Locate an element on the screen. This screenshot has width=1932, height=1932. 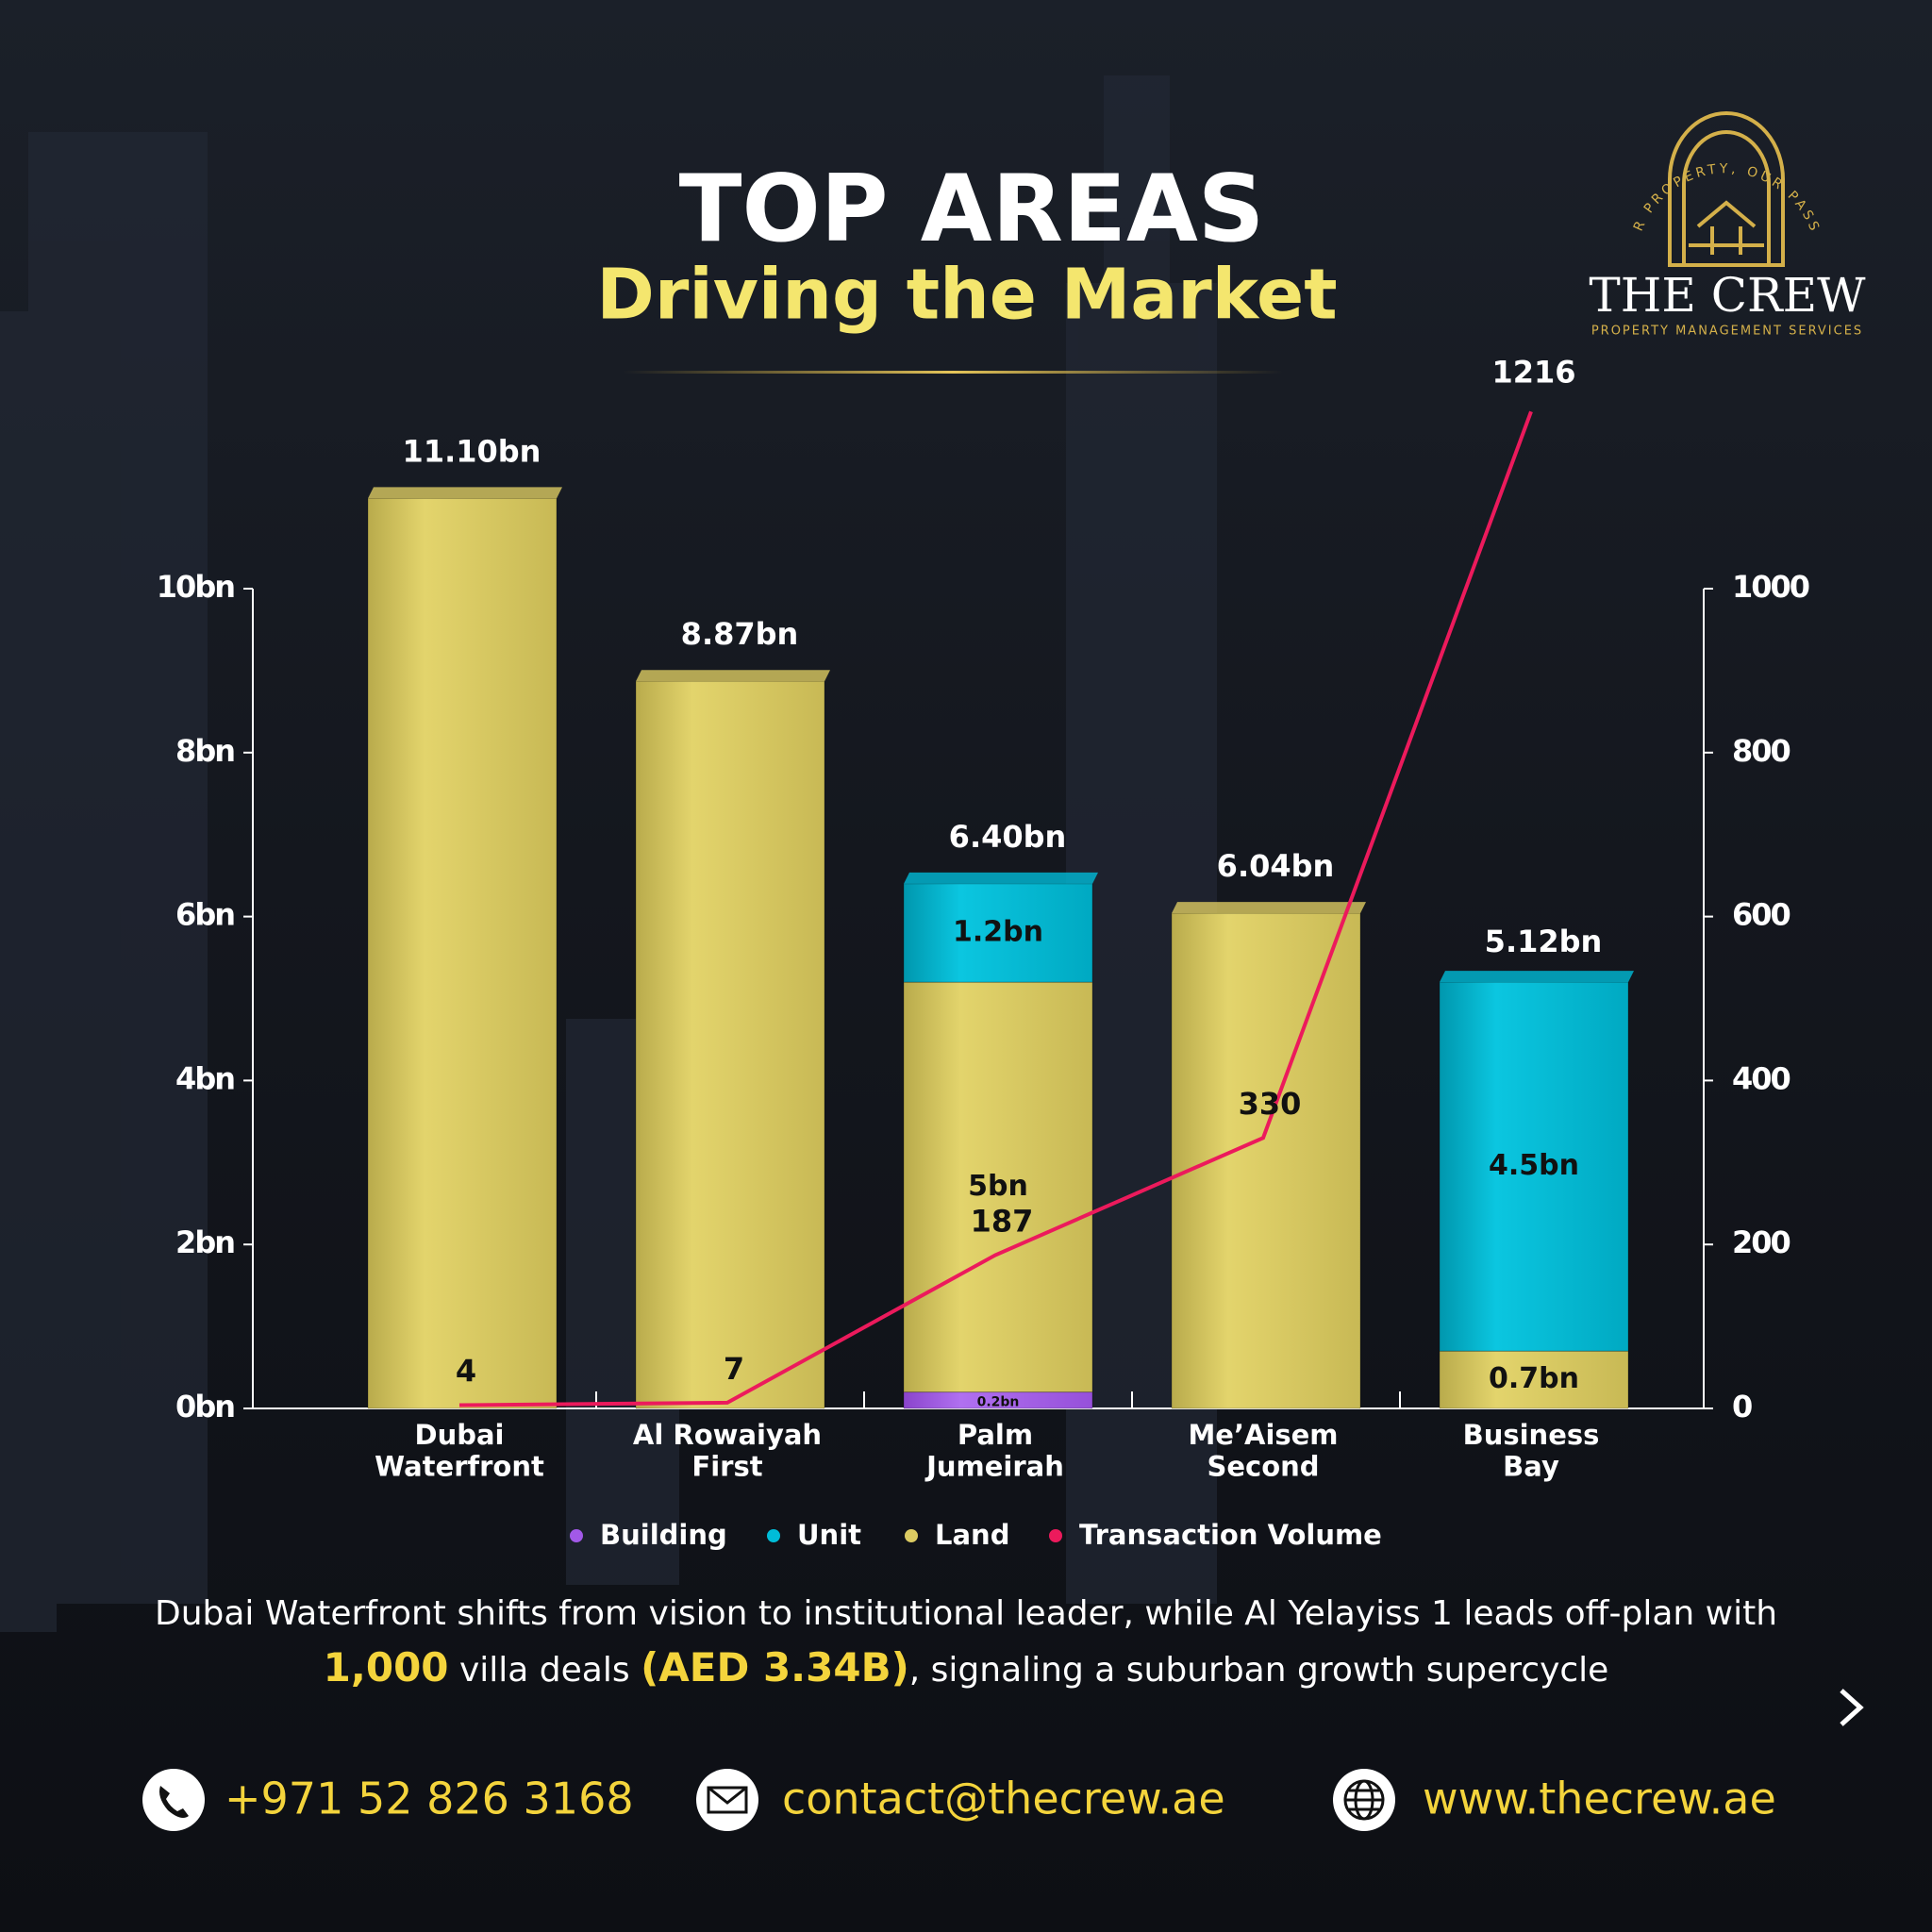
x-tick-label: Al Rowaiyah First is located at coordinates (728, 1451).